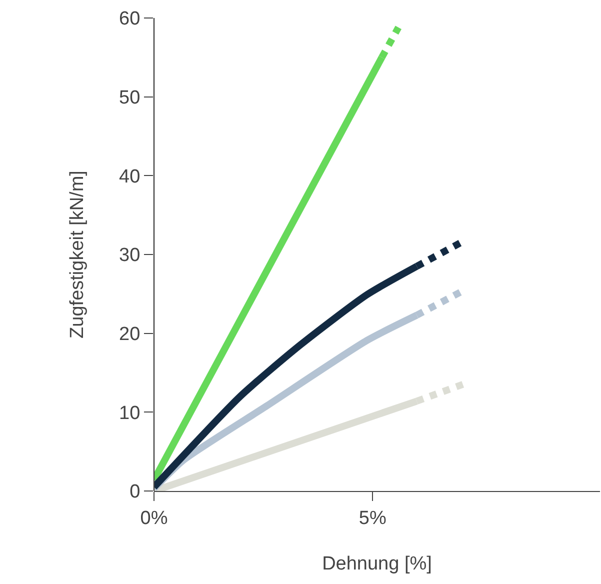  Describe the element at coordinates (129, 19) in the screenshot. I see `y-tick-label: 60` at that location.